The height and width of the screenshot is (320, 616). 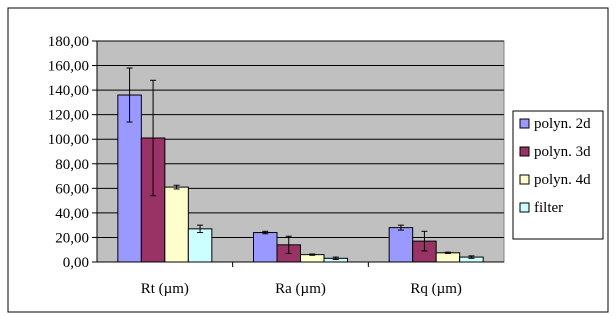 What do you see at coordinates (562, 124) in the screenshot?
I see `legend-label: polyn. 2d` at bounding box center [562, 124].